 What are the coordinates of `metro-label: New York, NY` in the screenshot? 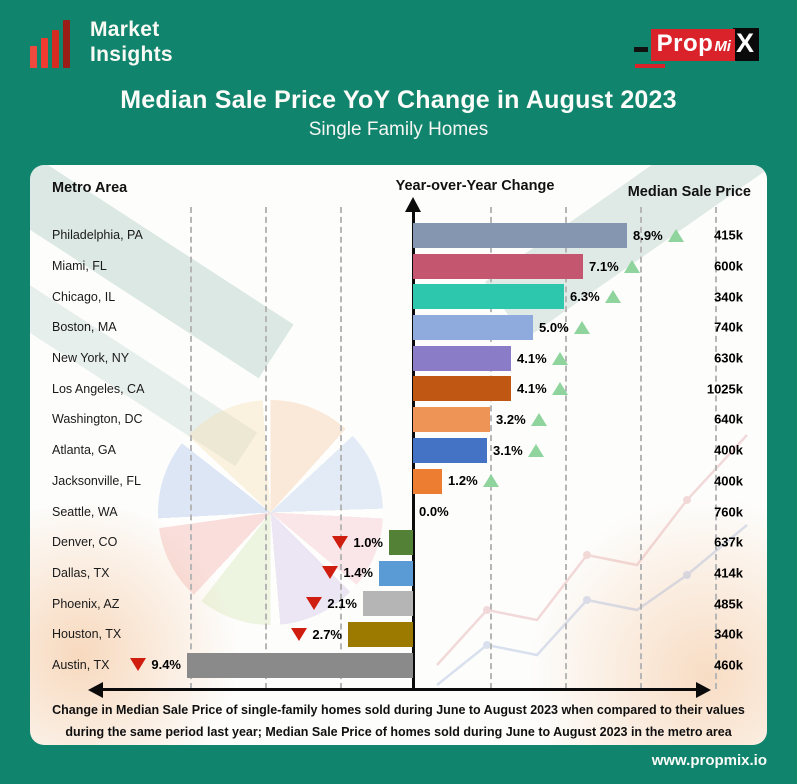 It's located at (91, 358).